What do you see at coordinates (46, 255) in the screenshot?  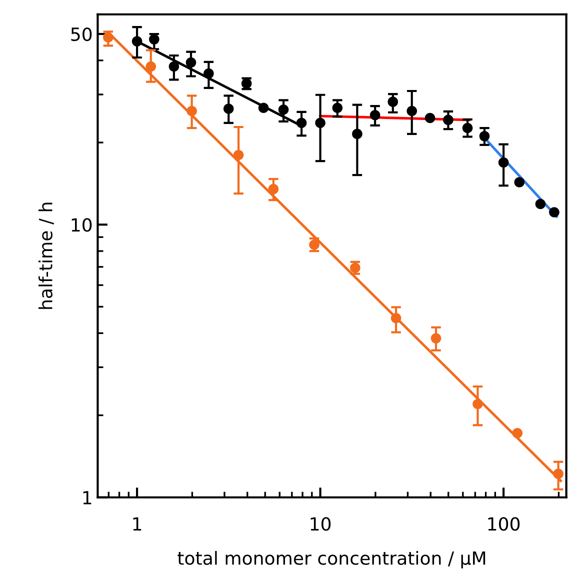 I see `y-axis-title: half-time / h` at bounding box center [46, 255].